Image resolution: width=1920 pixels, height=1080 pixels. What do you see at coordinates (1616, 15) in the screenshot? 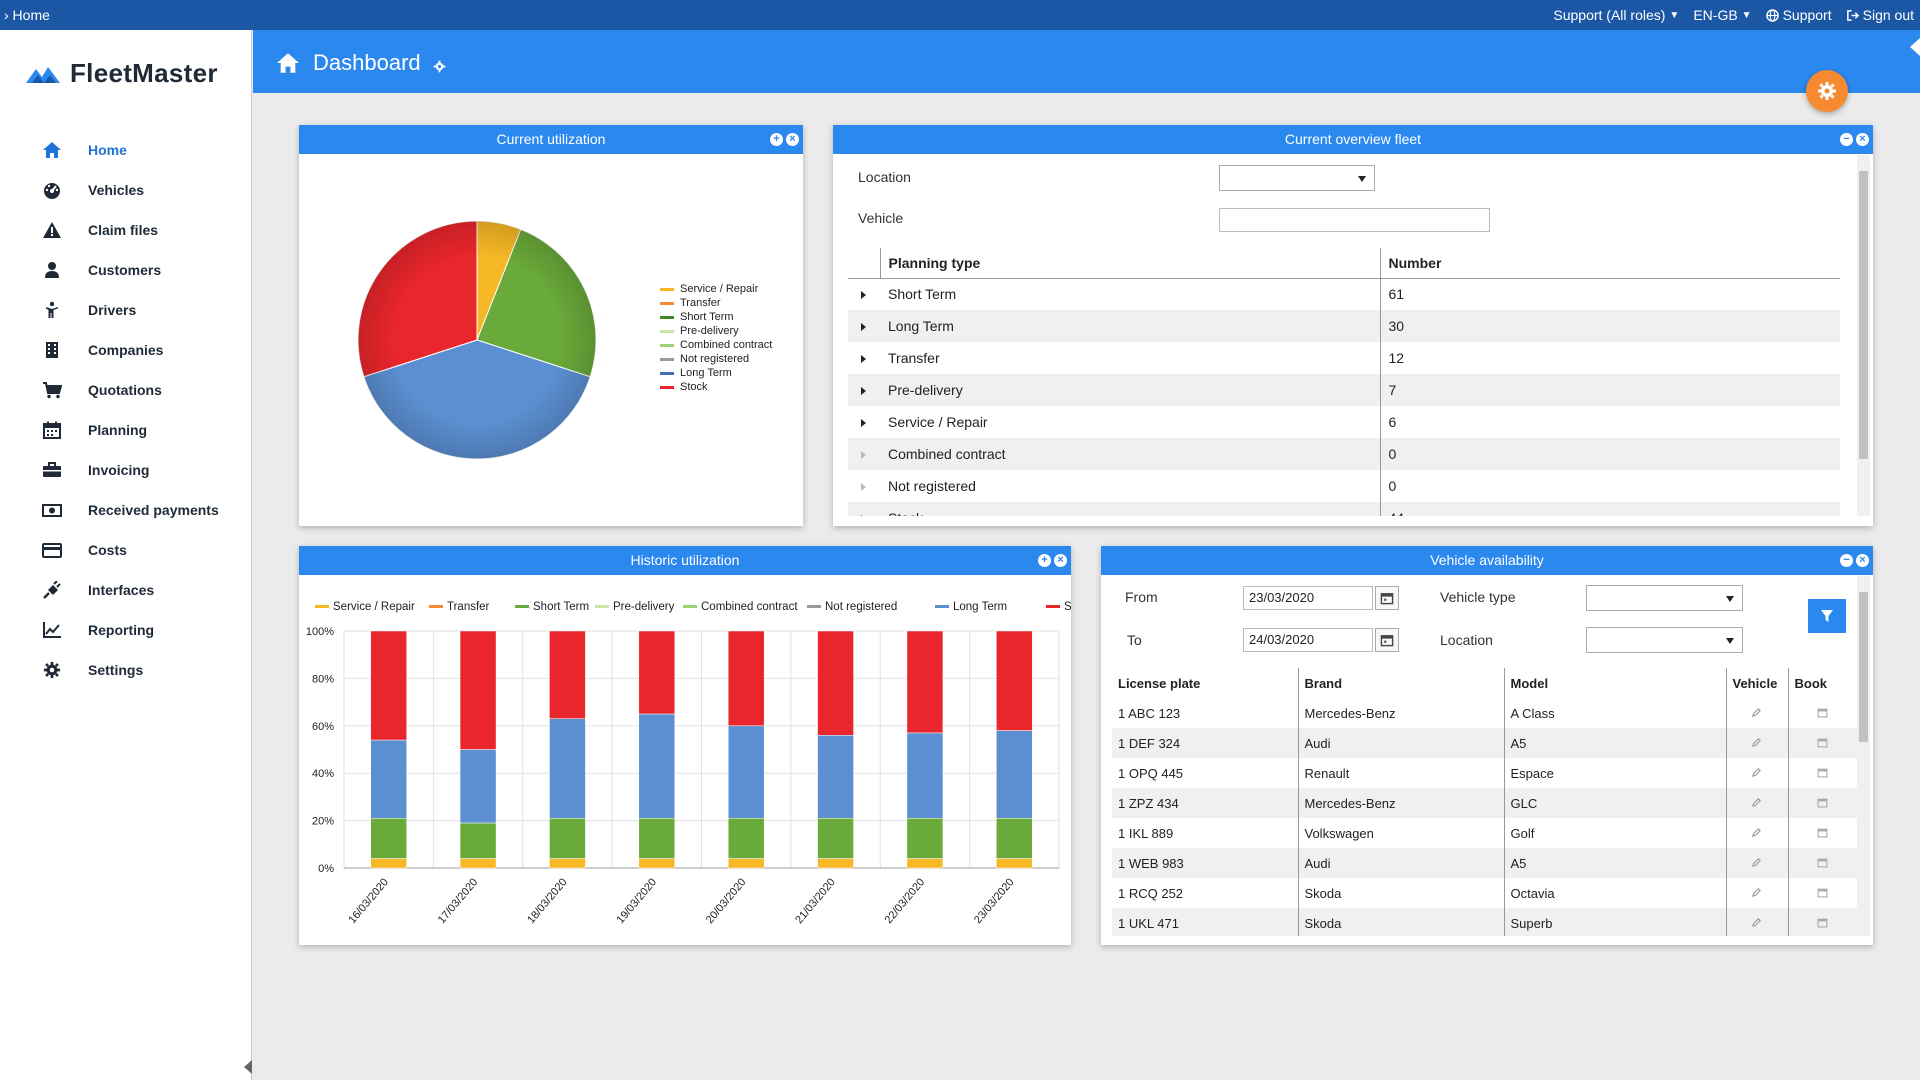
I see `role-selector: Support (All roles) ▼` at bounding box center [1616, 15].